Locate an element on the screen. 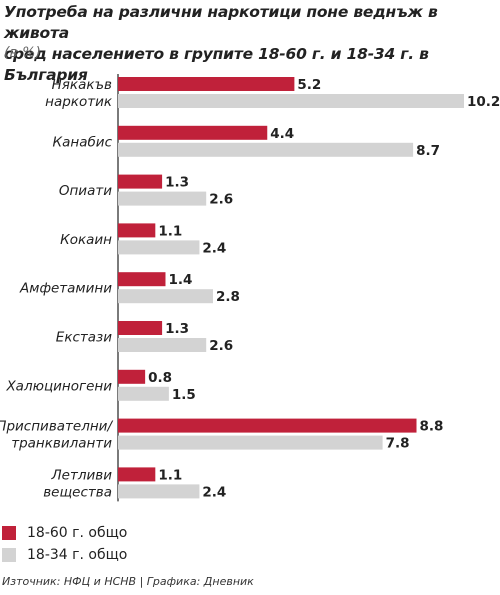  value-label-18-34: 7.8 is located at coordinates (398, 444).